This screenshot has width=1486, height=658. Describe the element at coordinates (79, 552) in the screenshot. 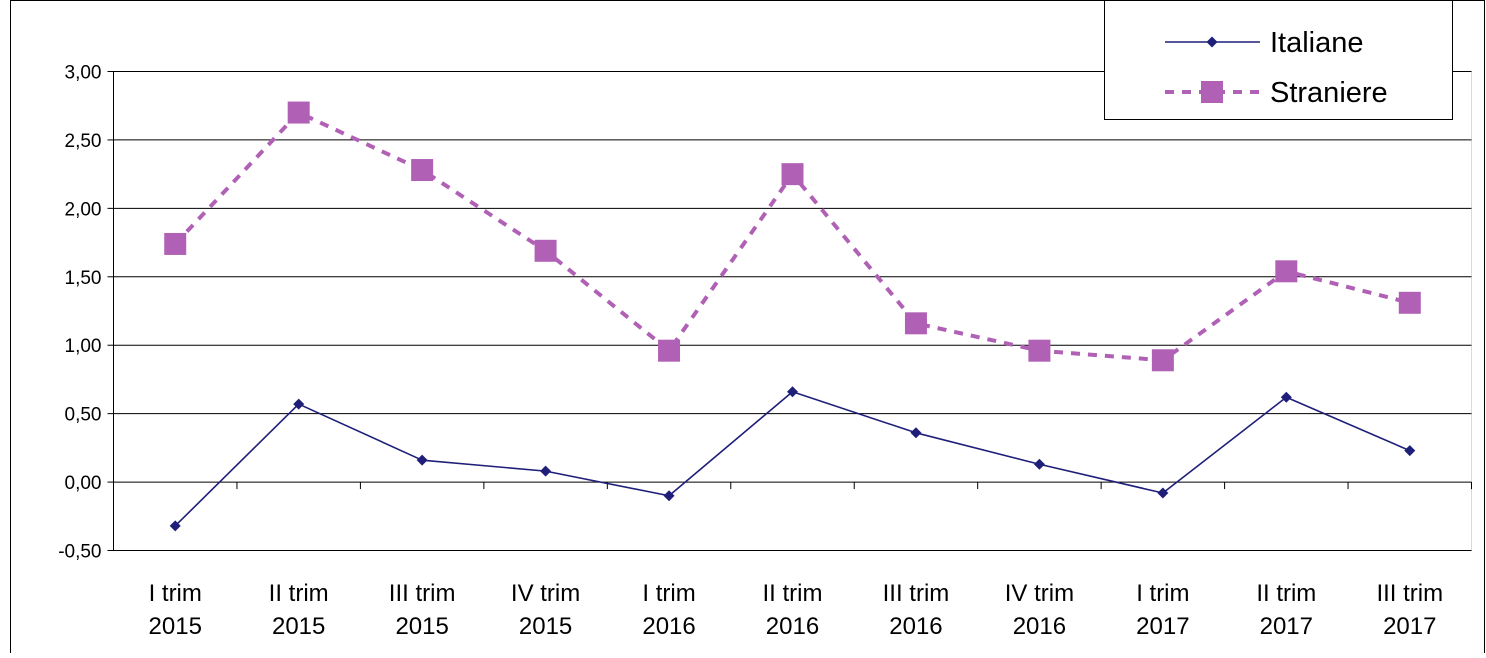

I see `y-tick-label: -0,50` at that location.